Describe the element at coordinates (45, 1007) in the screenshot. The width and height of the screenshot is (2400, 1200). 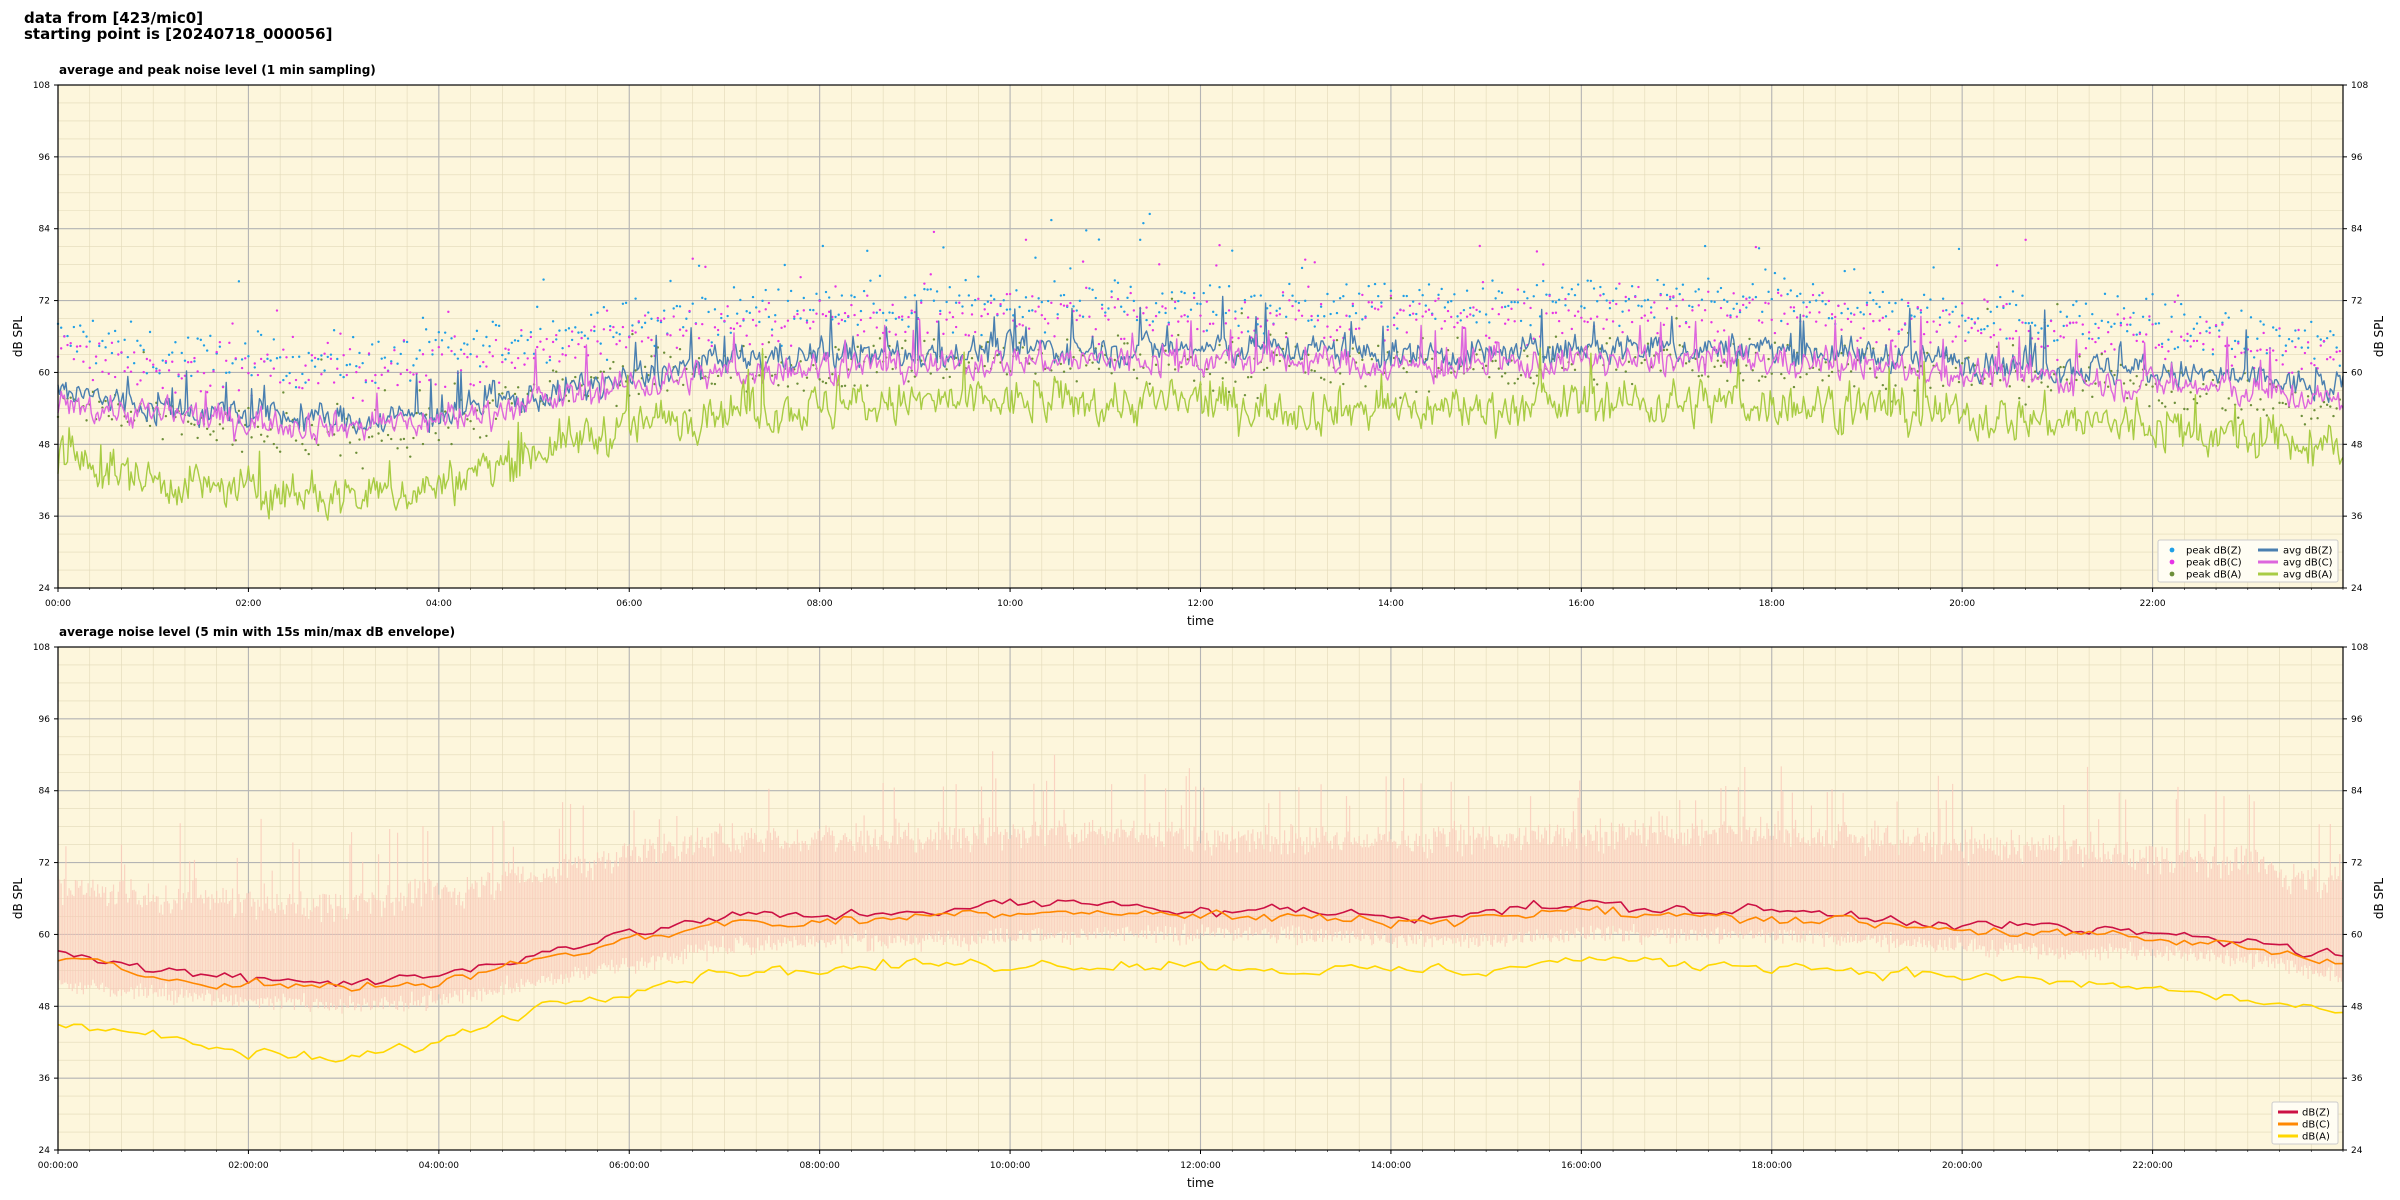
I see `y-tick-label: 48` at that location.